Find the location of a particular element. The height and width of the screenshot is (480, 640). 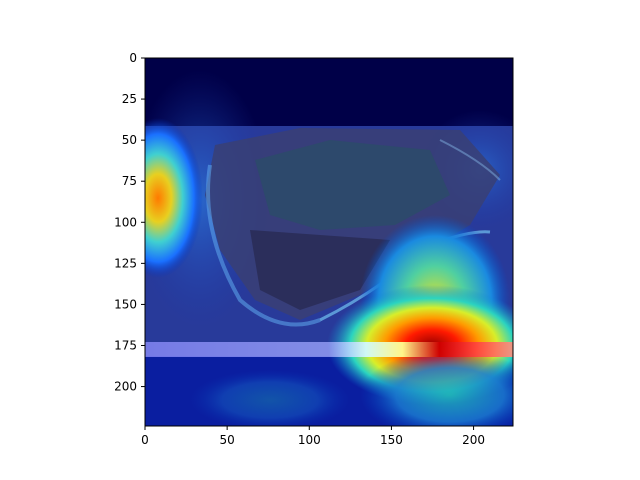

y-tick-label: 175 is located at coordinates (125, 346).